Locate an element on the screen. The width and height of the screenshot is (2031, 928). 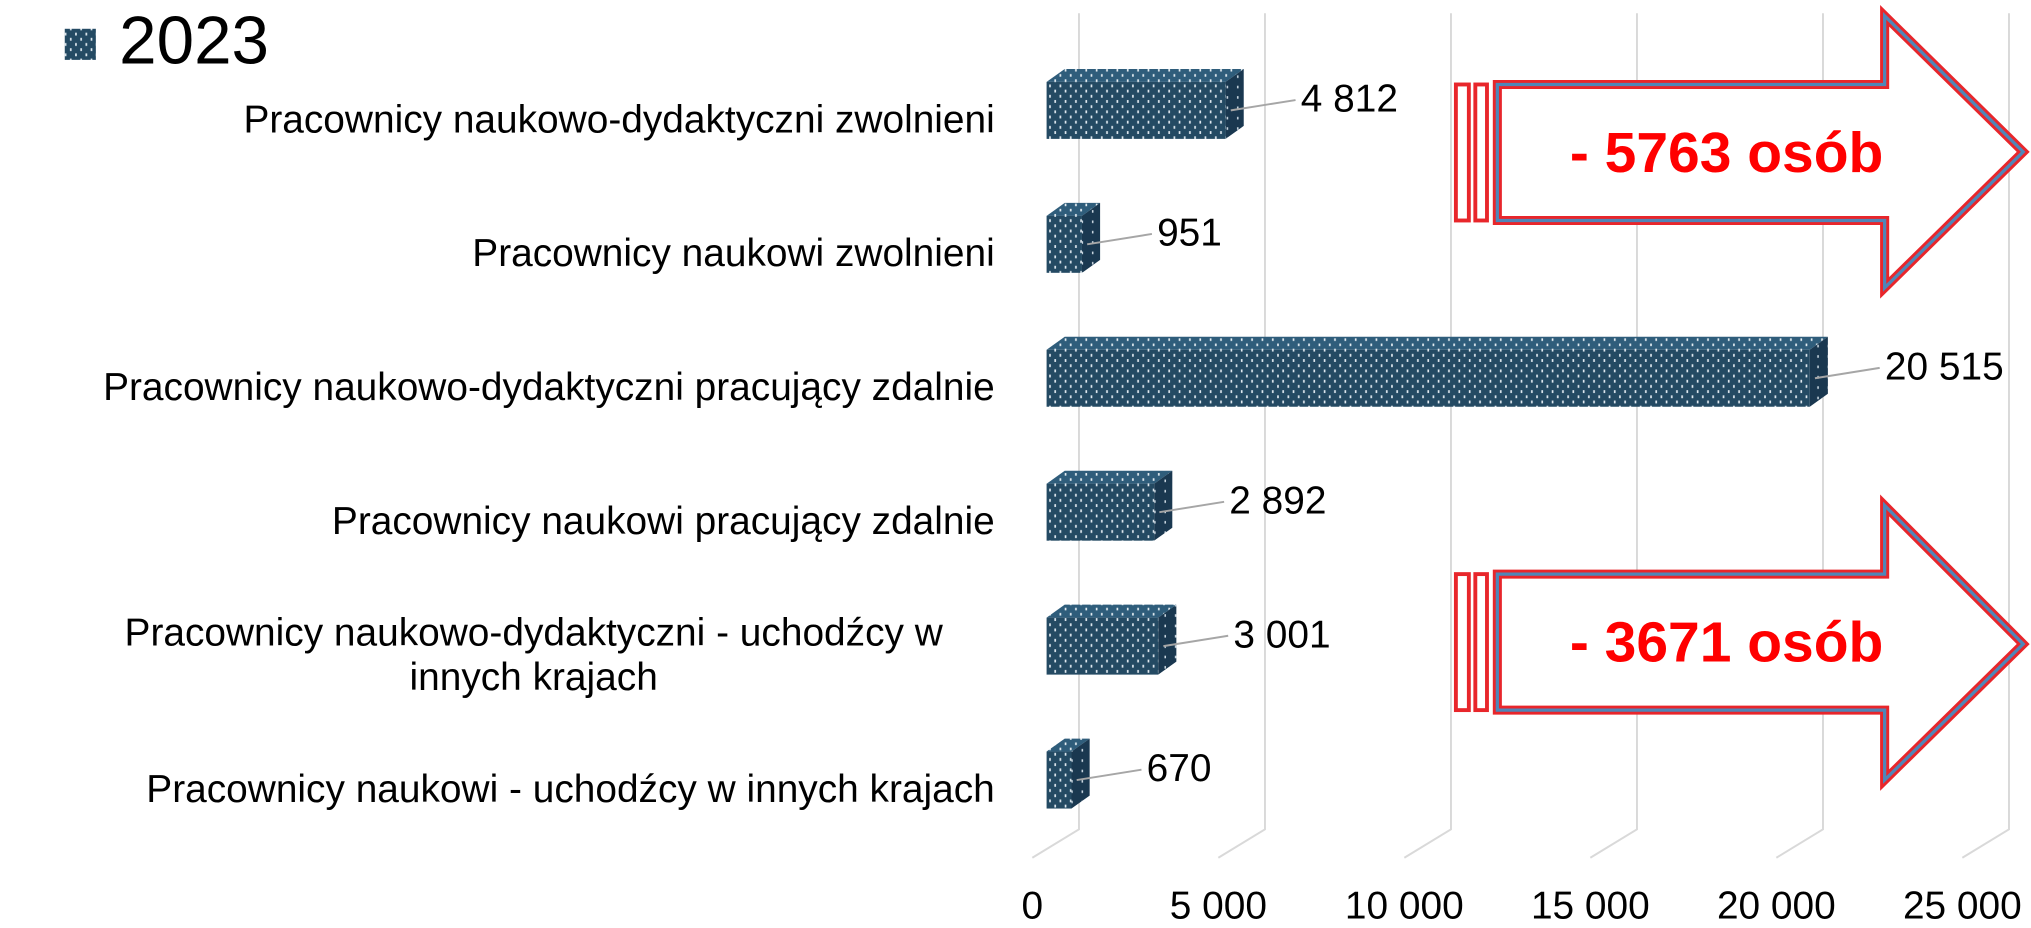
value-label: 670 is located at coordinates (1179, 768).